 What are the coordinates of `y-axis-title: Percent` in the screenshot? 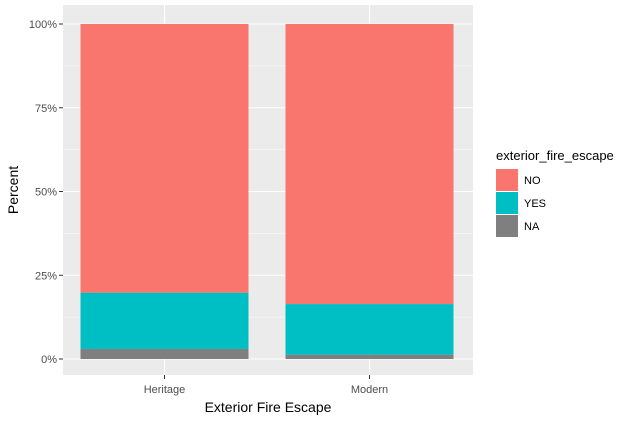 It's located at (13, 190).